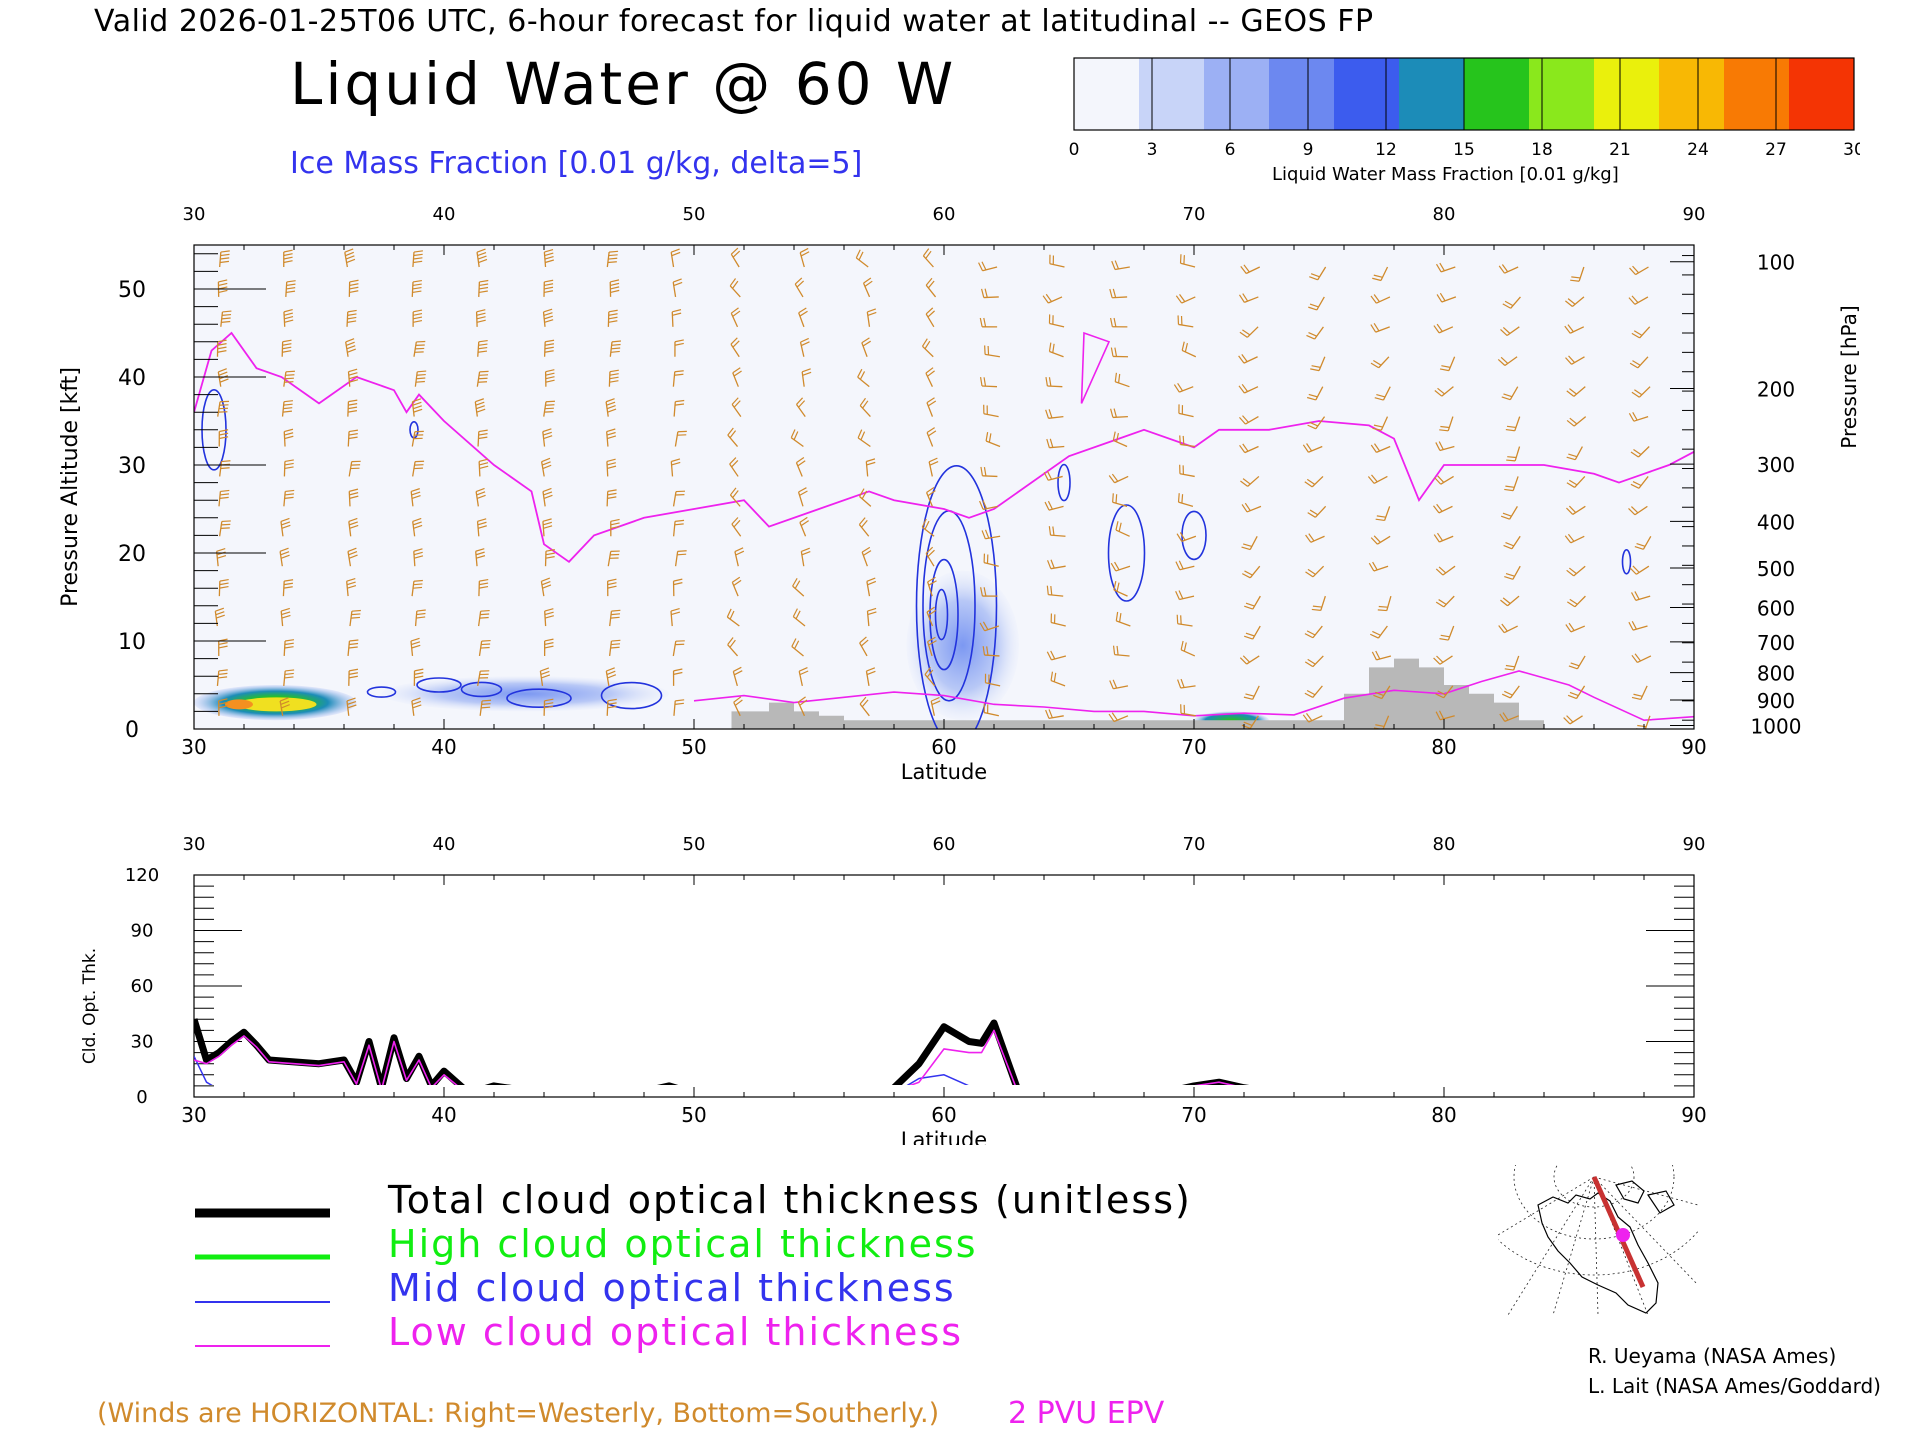  What do you see at coordinates (193, 1115) in the screenshot?
I see `x-tick-label: 30` at bounding box center [193, 1115].